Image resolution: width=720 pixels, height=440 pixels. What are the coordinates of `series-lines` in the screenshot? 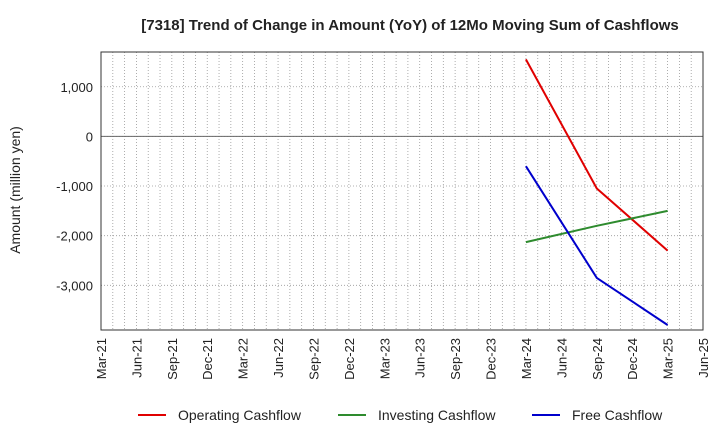 It's located at (597, 192).